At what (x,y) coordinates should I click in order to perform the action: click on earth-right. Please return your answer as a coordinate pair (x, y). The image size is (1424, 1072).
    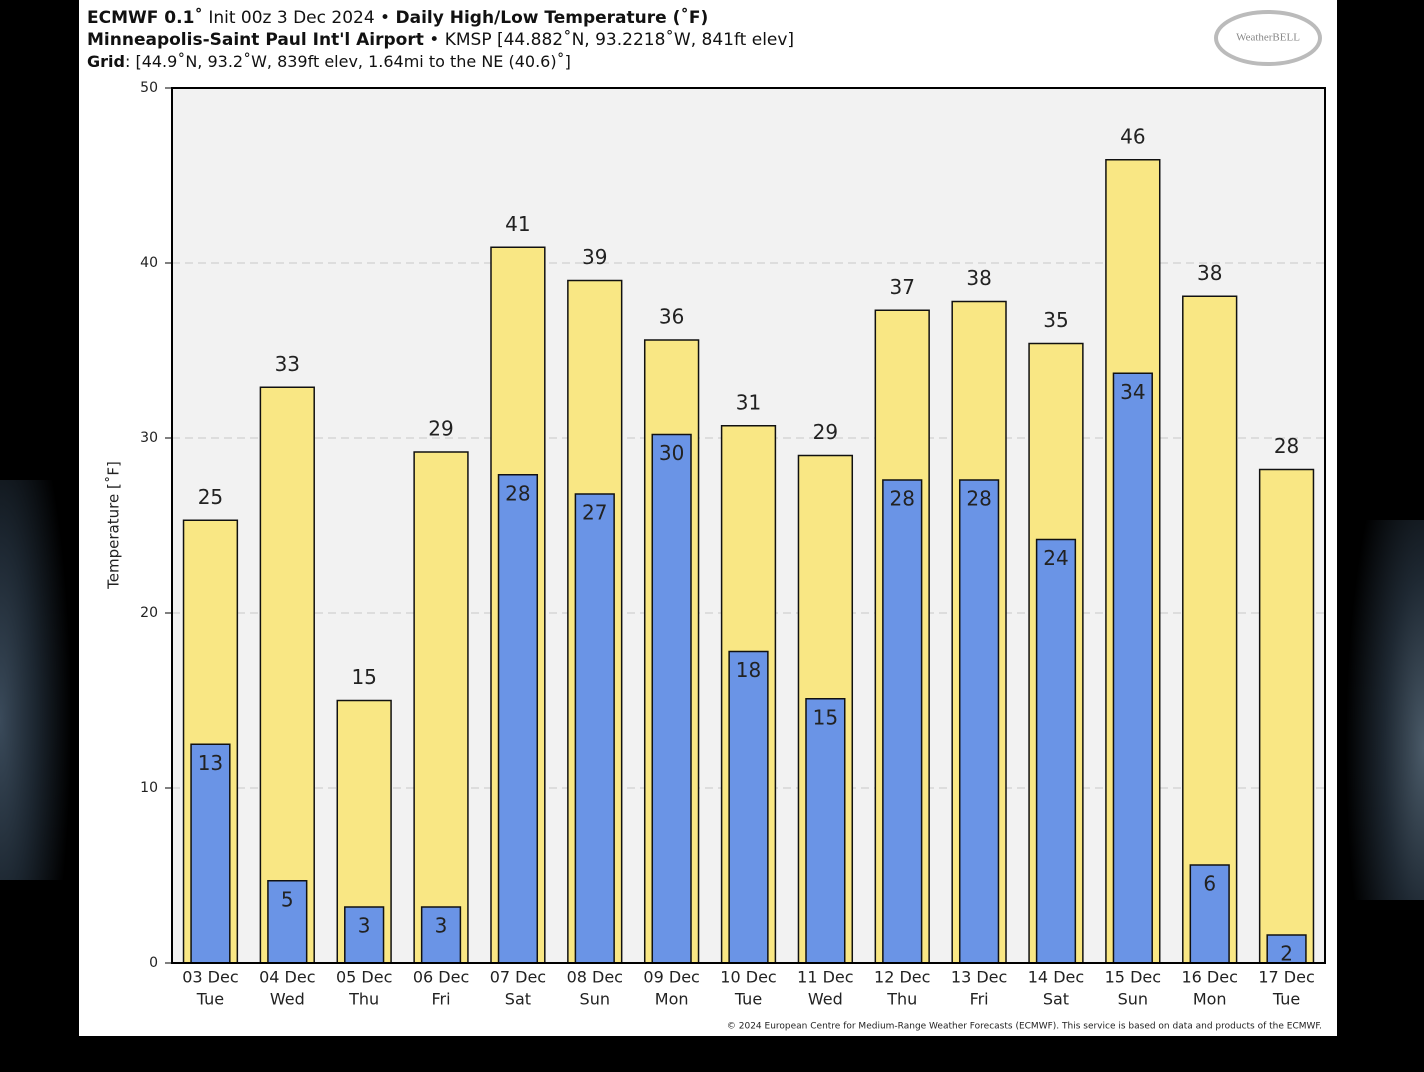
    Looking at the image, I should click on (1380, 710).